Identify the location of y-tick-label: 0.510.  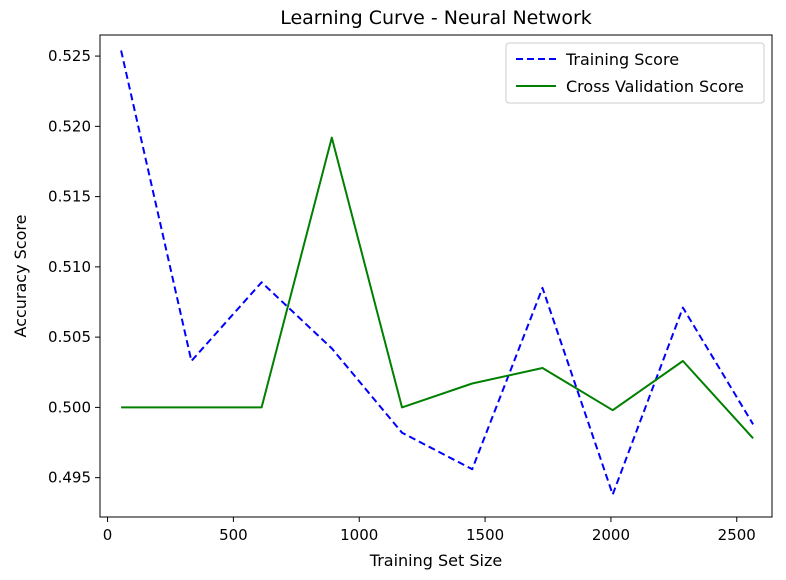
(69, 267).